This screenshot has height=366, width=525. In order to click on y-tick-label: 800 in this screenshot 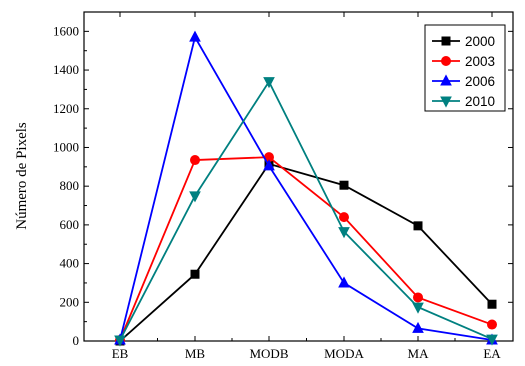, I will do `click(70, 185)`.